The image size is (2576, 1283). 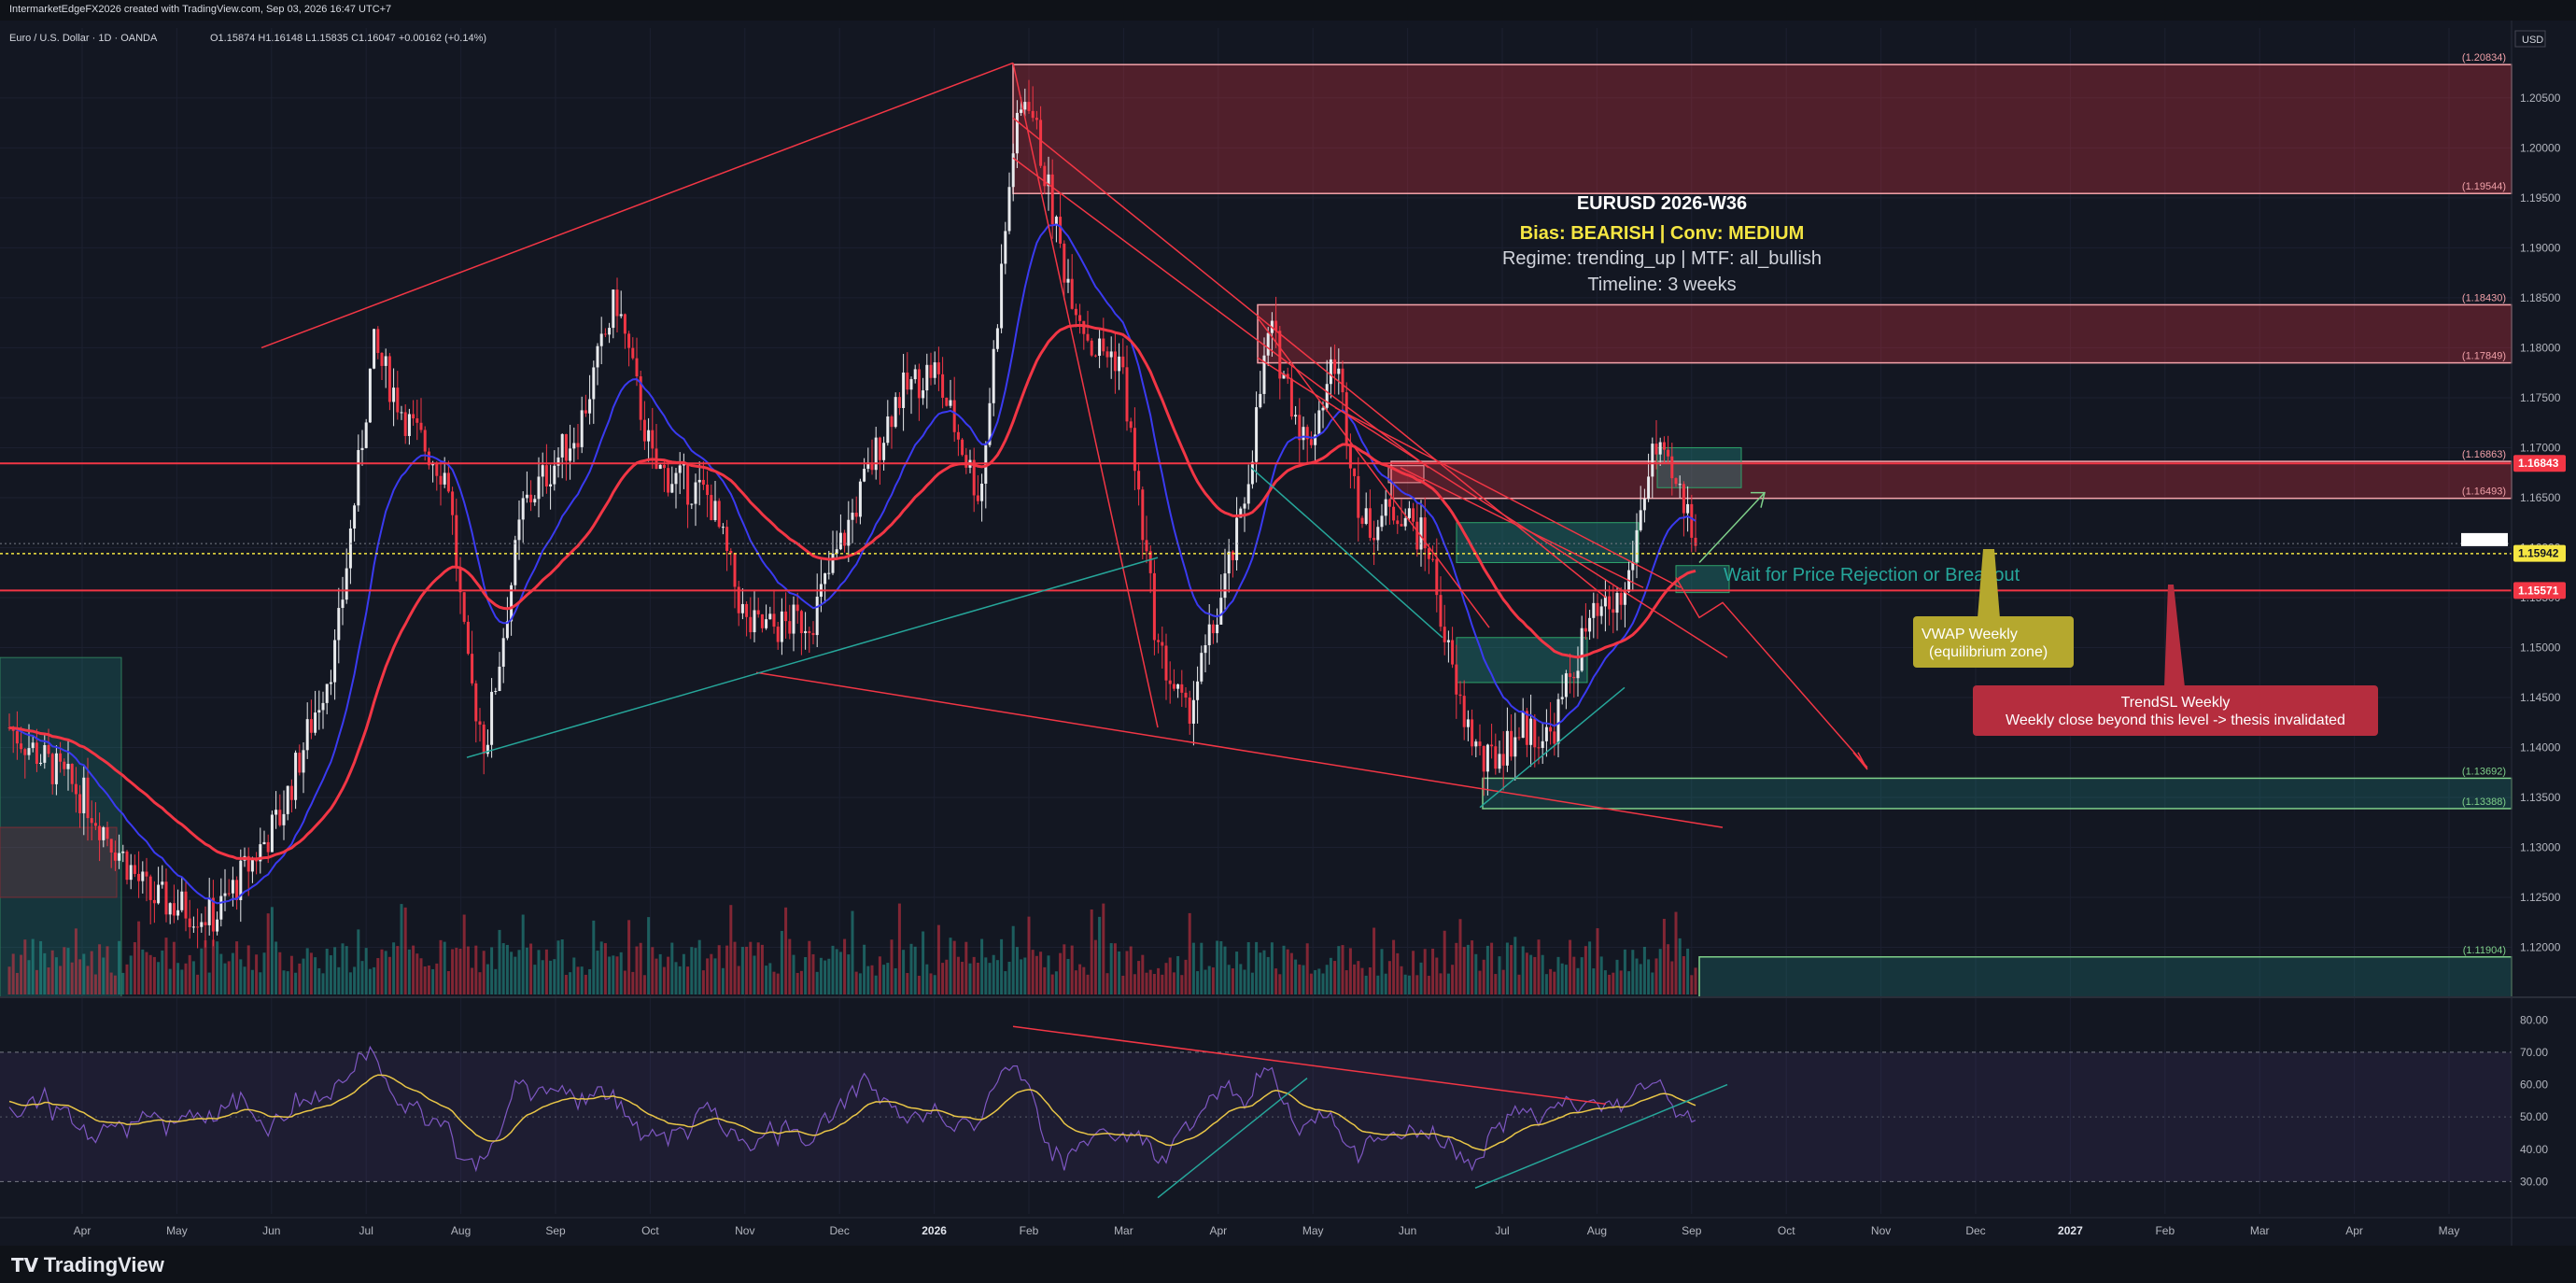 I want to click on level-label: (1.11904), so click(x=2484, y=951).